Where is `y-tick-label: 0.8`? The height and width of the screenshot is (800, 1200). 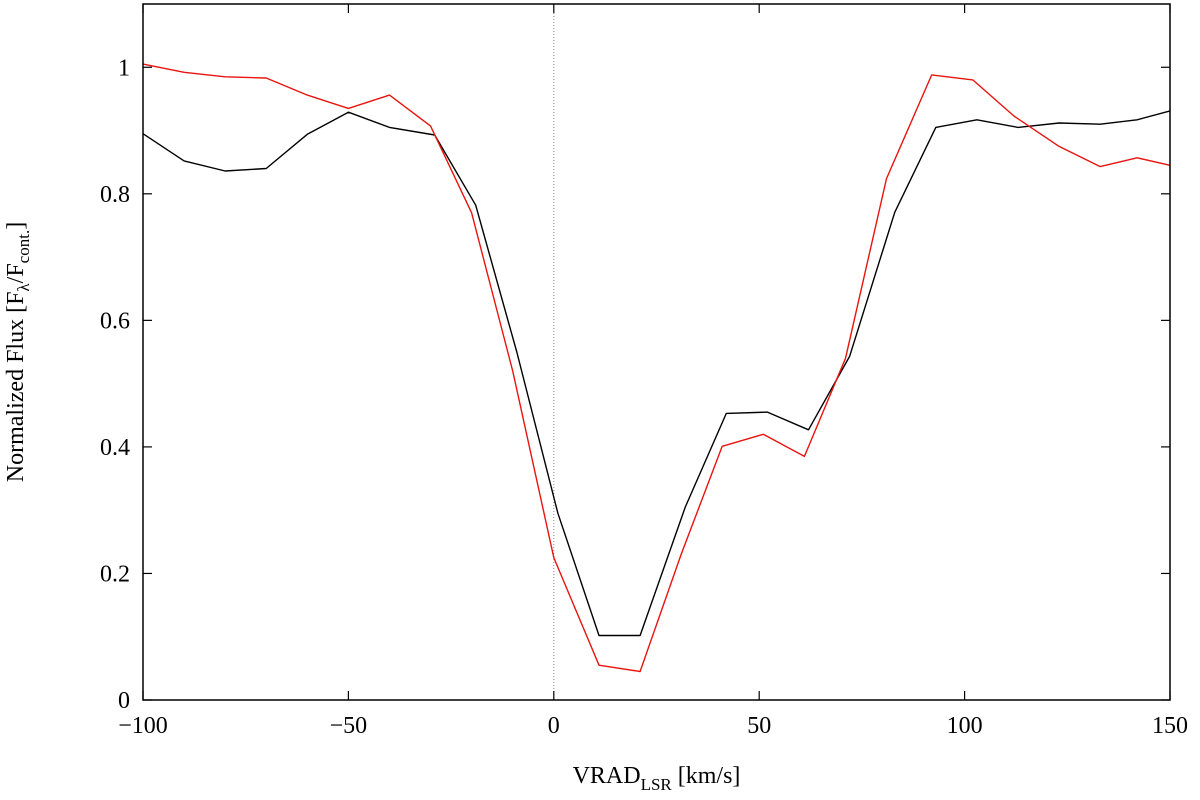
y-tick-label: 0.8 is located at coordinates (115, 195).